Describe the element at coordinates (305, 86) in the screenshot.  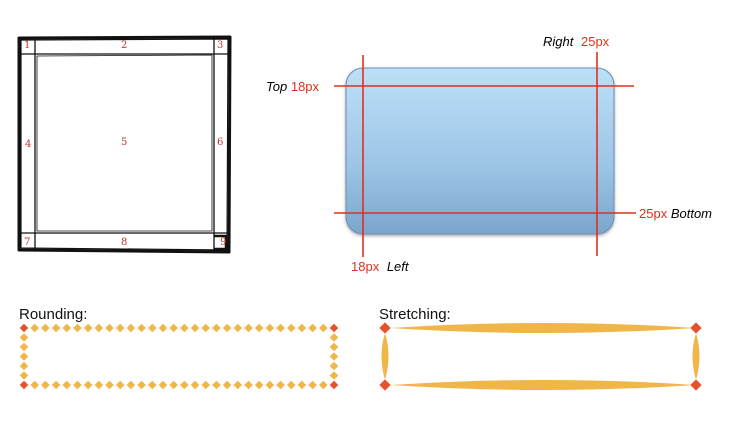
I see `top-value: 18px` at that location.